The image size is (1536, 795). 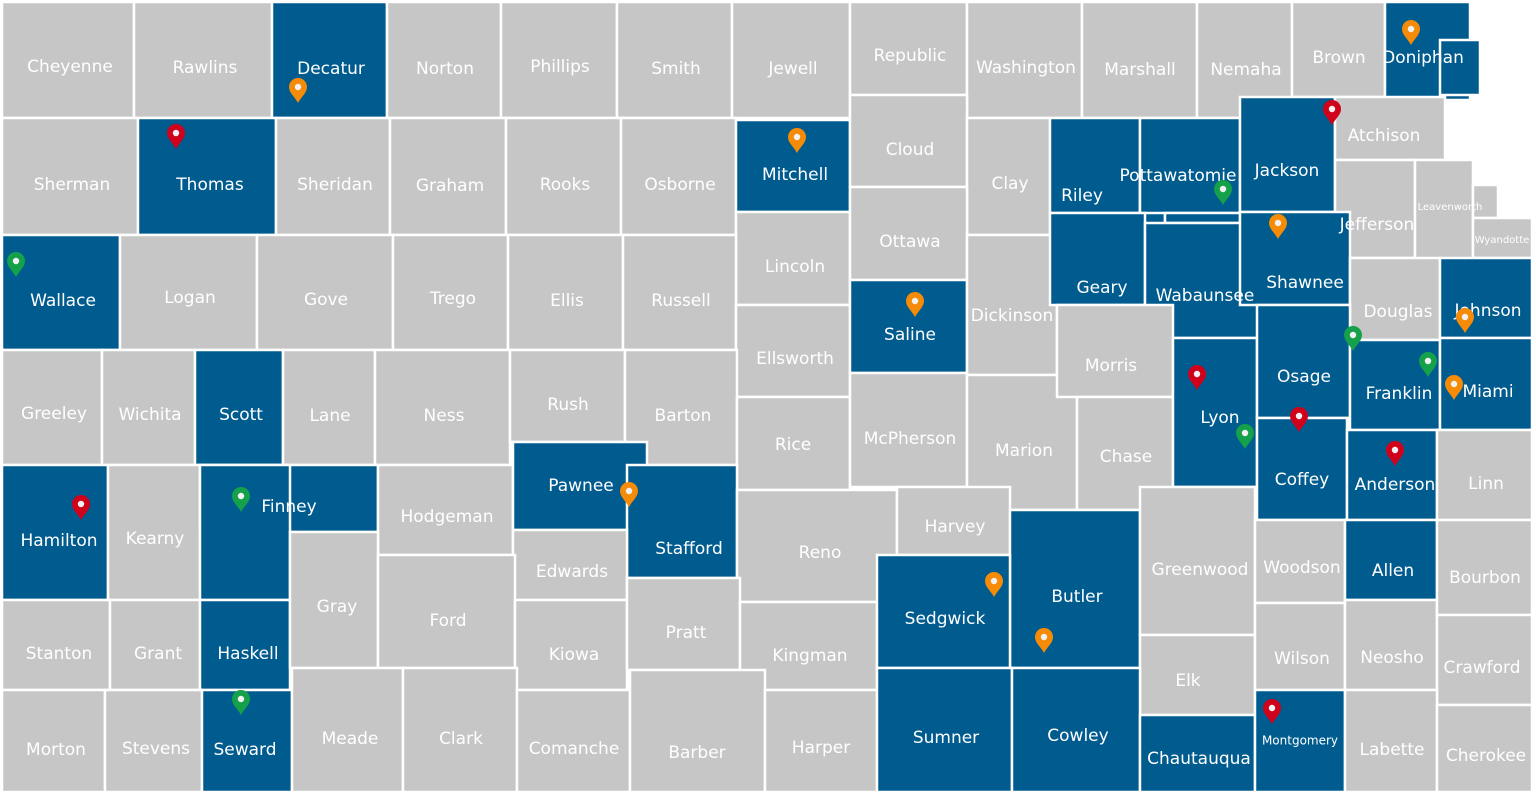 I want to click on county-cheyenne, so click(x=68, y=60).